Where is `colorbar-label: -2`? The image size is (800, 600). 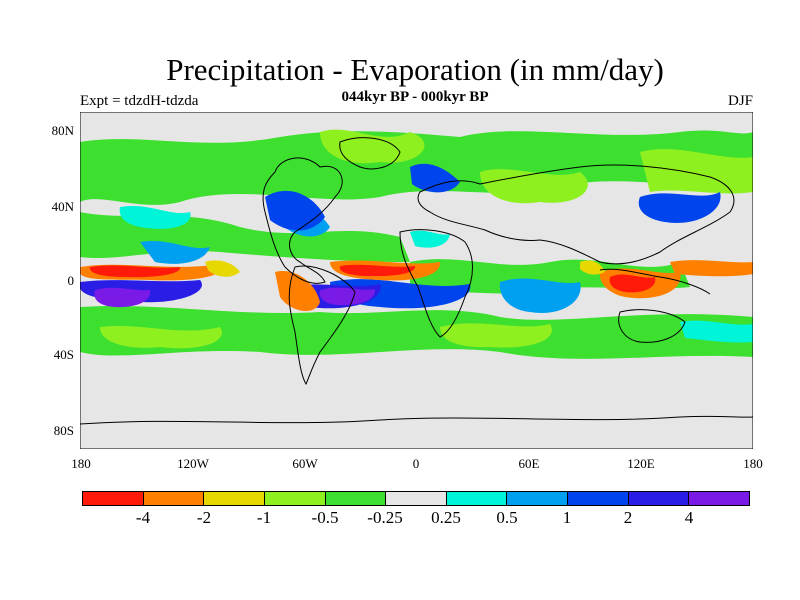
colorbar-label: -2 is located at coordinates (204, 517).